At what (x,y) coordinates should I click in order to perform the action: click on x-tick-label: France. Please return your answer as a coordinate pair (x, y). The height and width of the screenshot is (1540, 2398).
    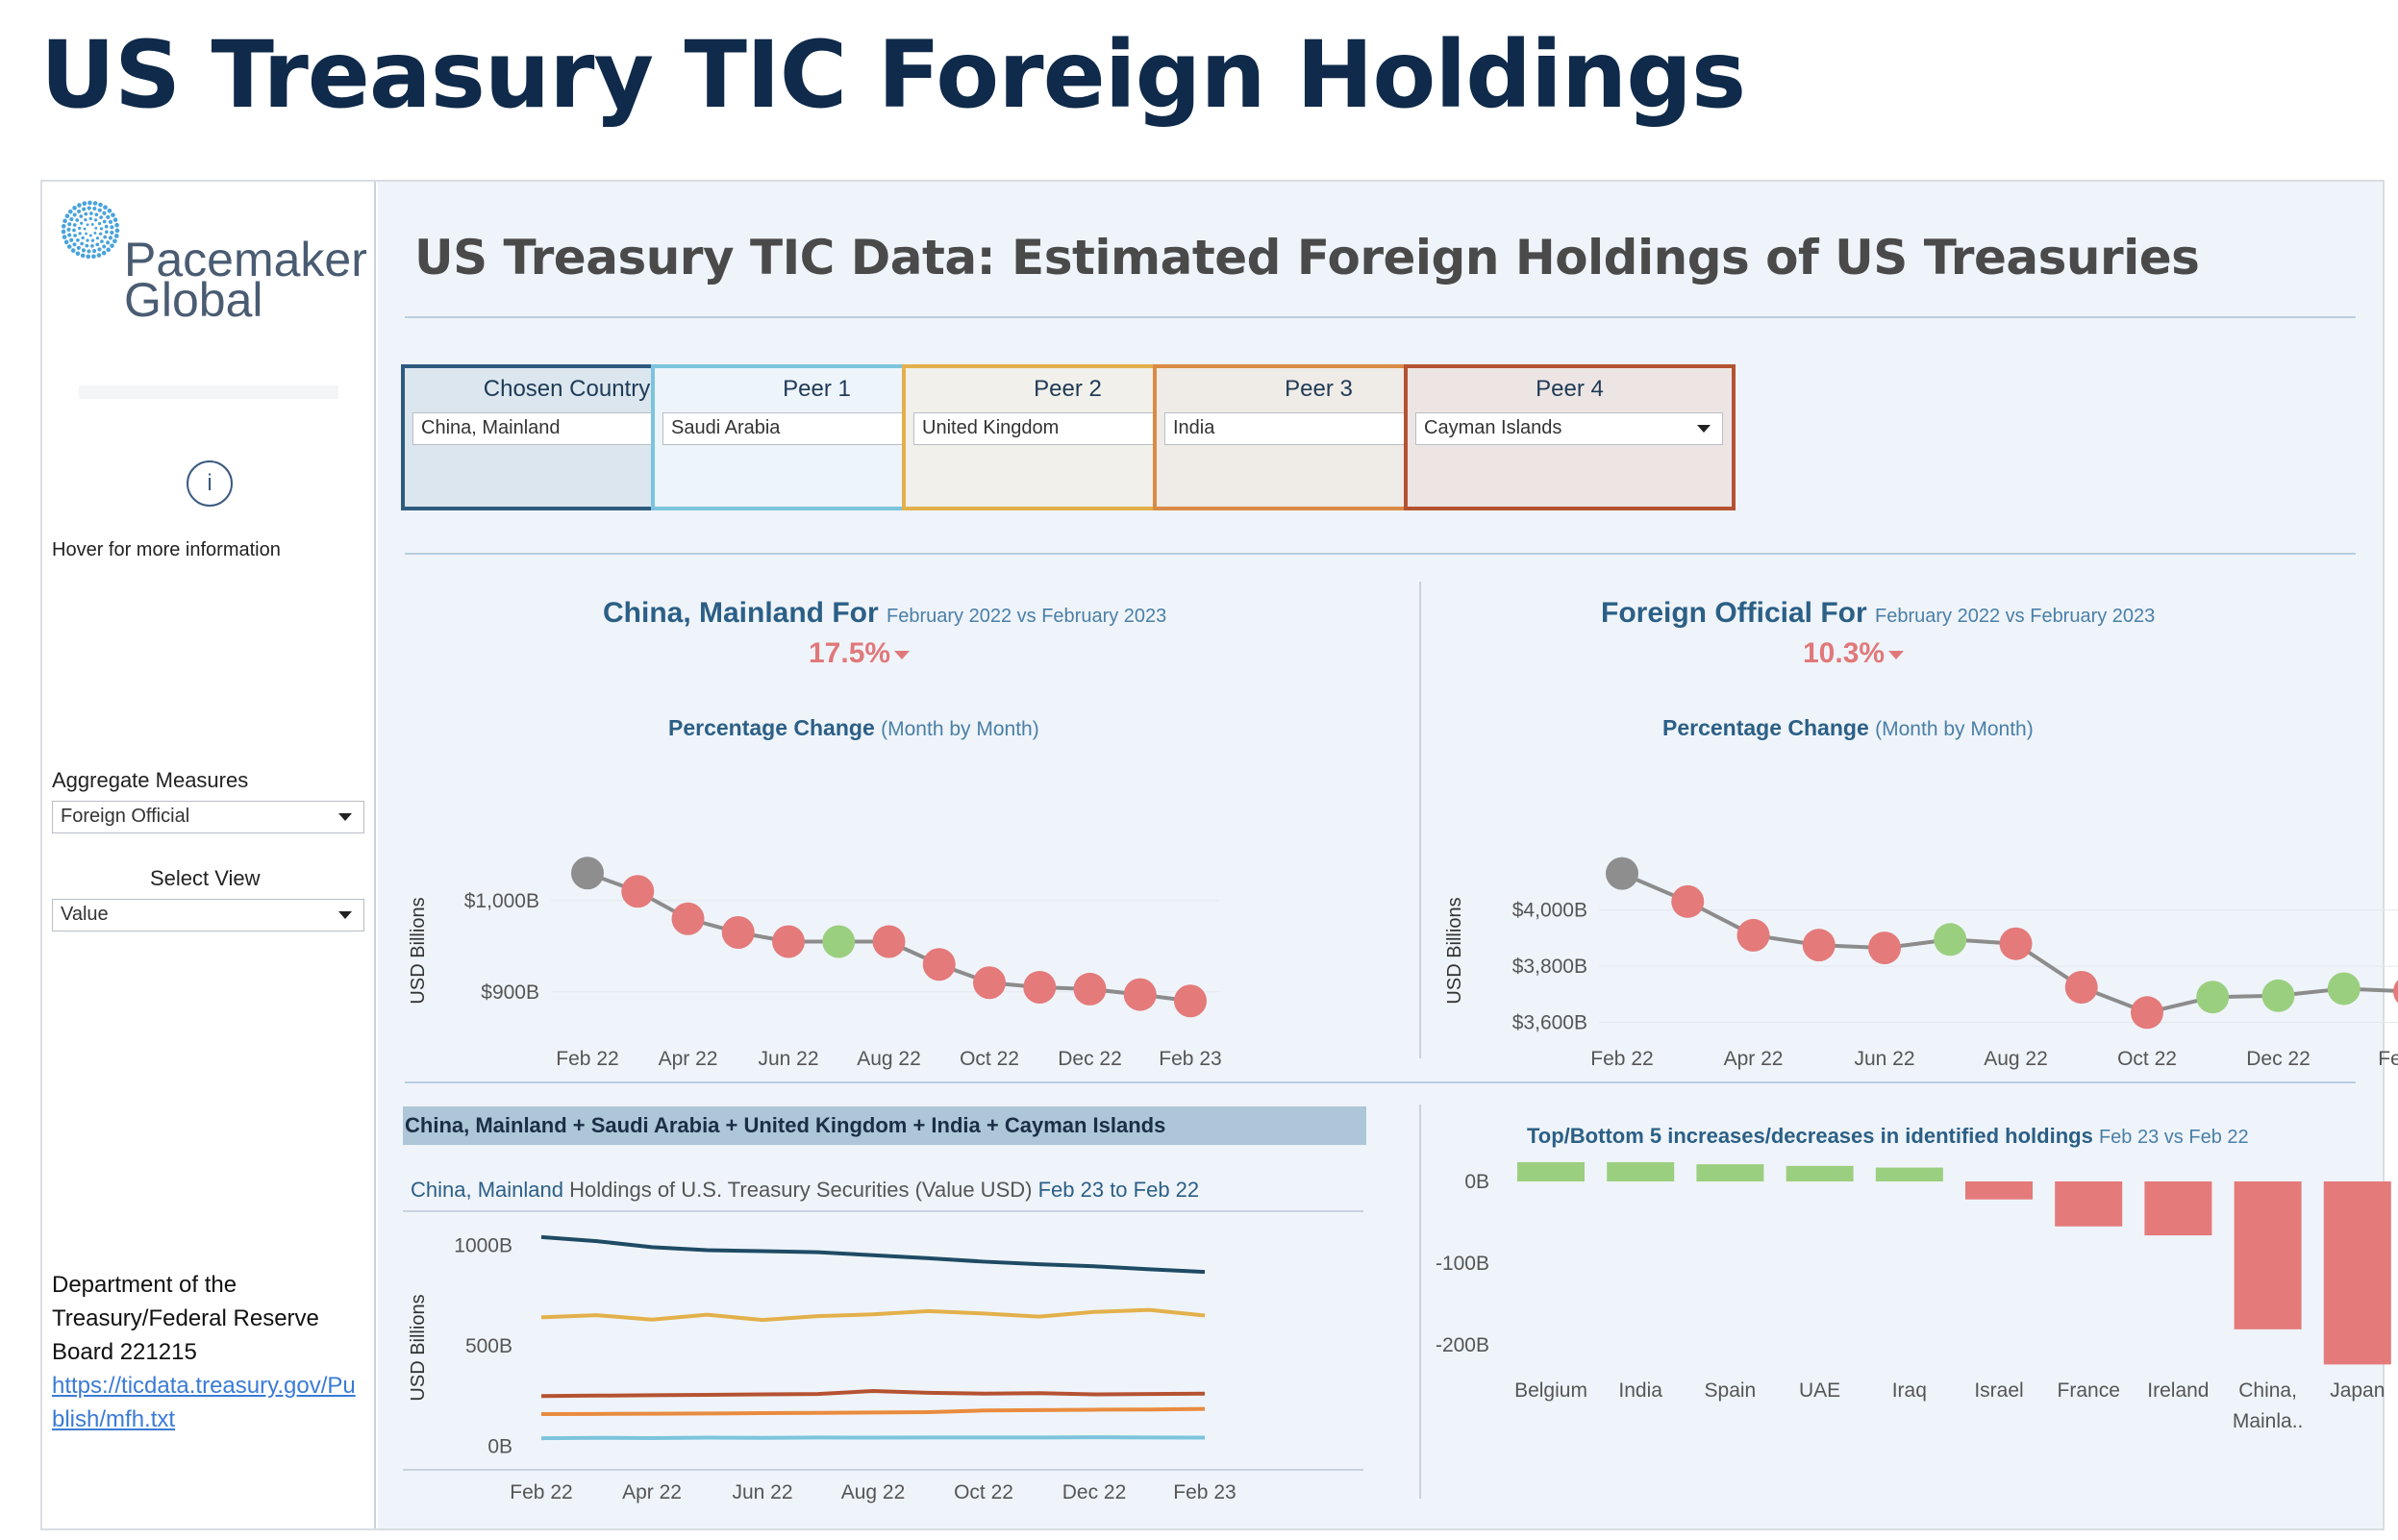
    Looking at the image, I should click on (2089, 1390).